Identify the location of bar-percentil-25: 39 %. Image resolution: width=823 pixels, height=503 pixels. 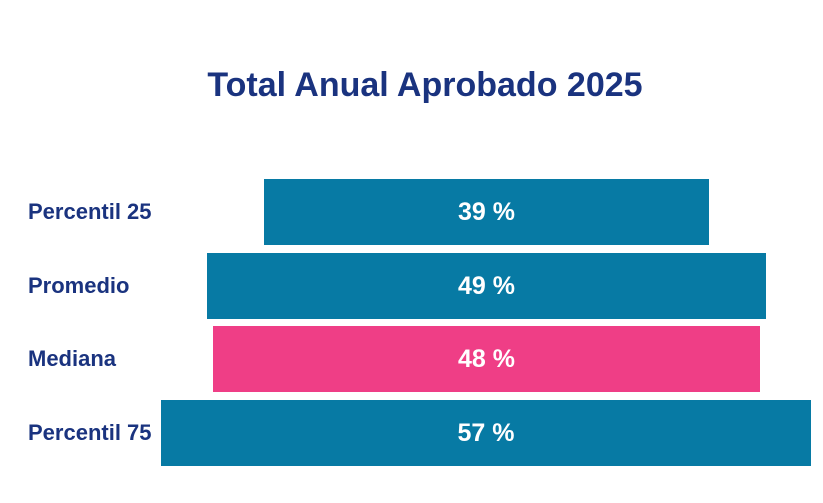
(486, 212).